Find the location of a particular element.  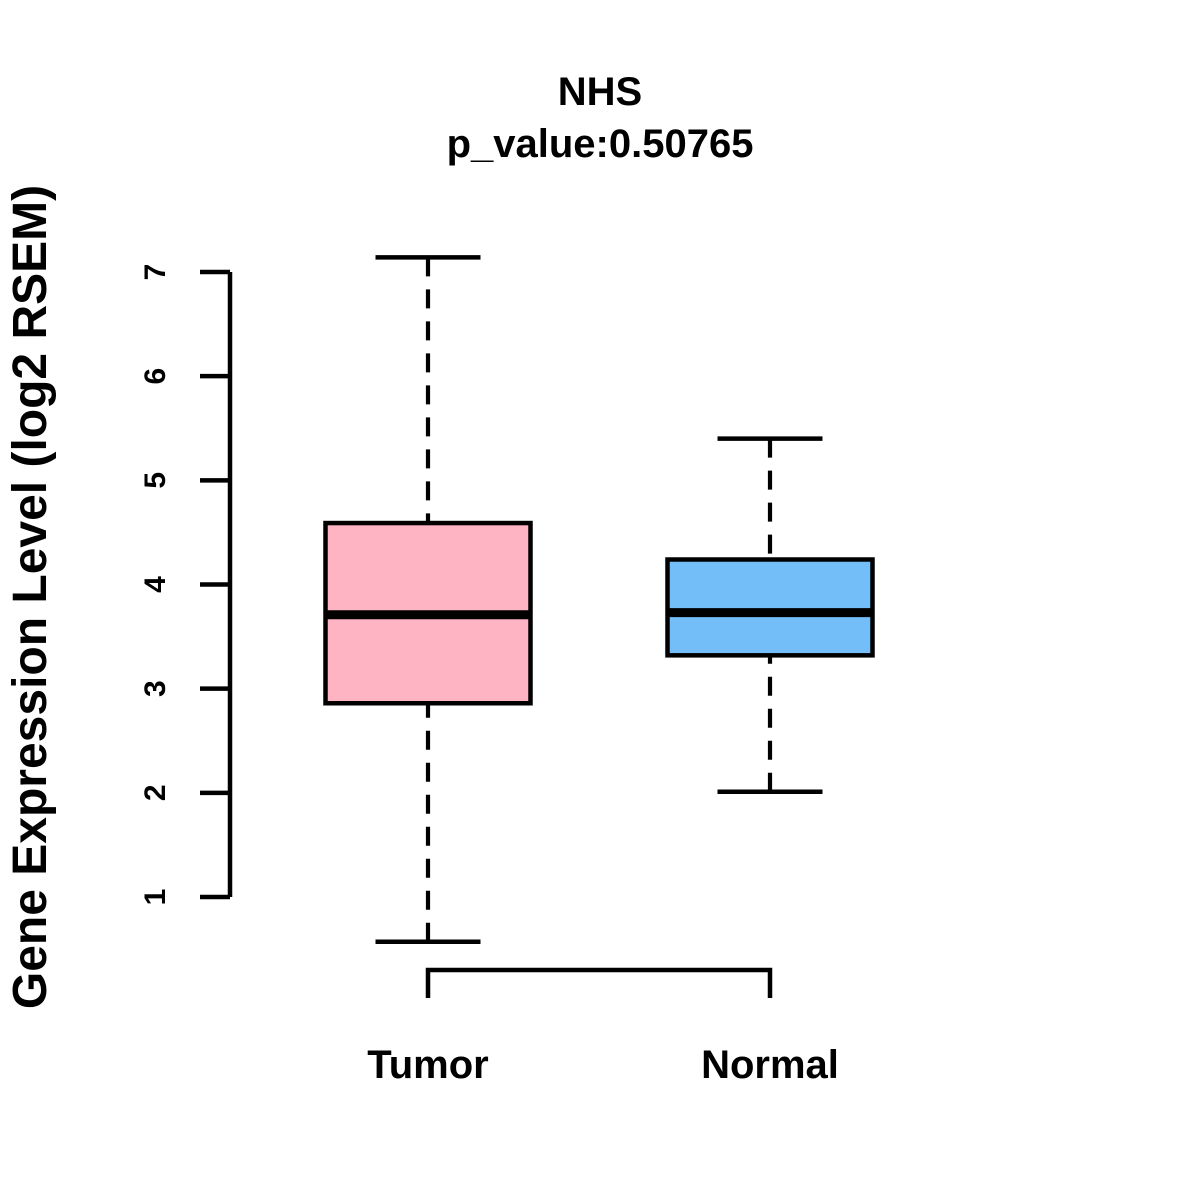

chart-title: NHS is located at coordinates (600, 92).